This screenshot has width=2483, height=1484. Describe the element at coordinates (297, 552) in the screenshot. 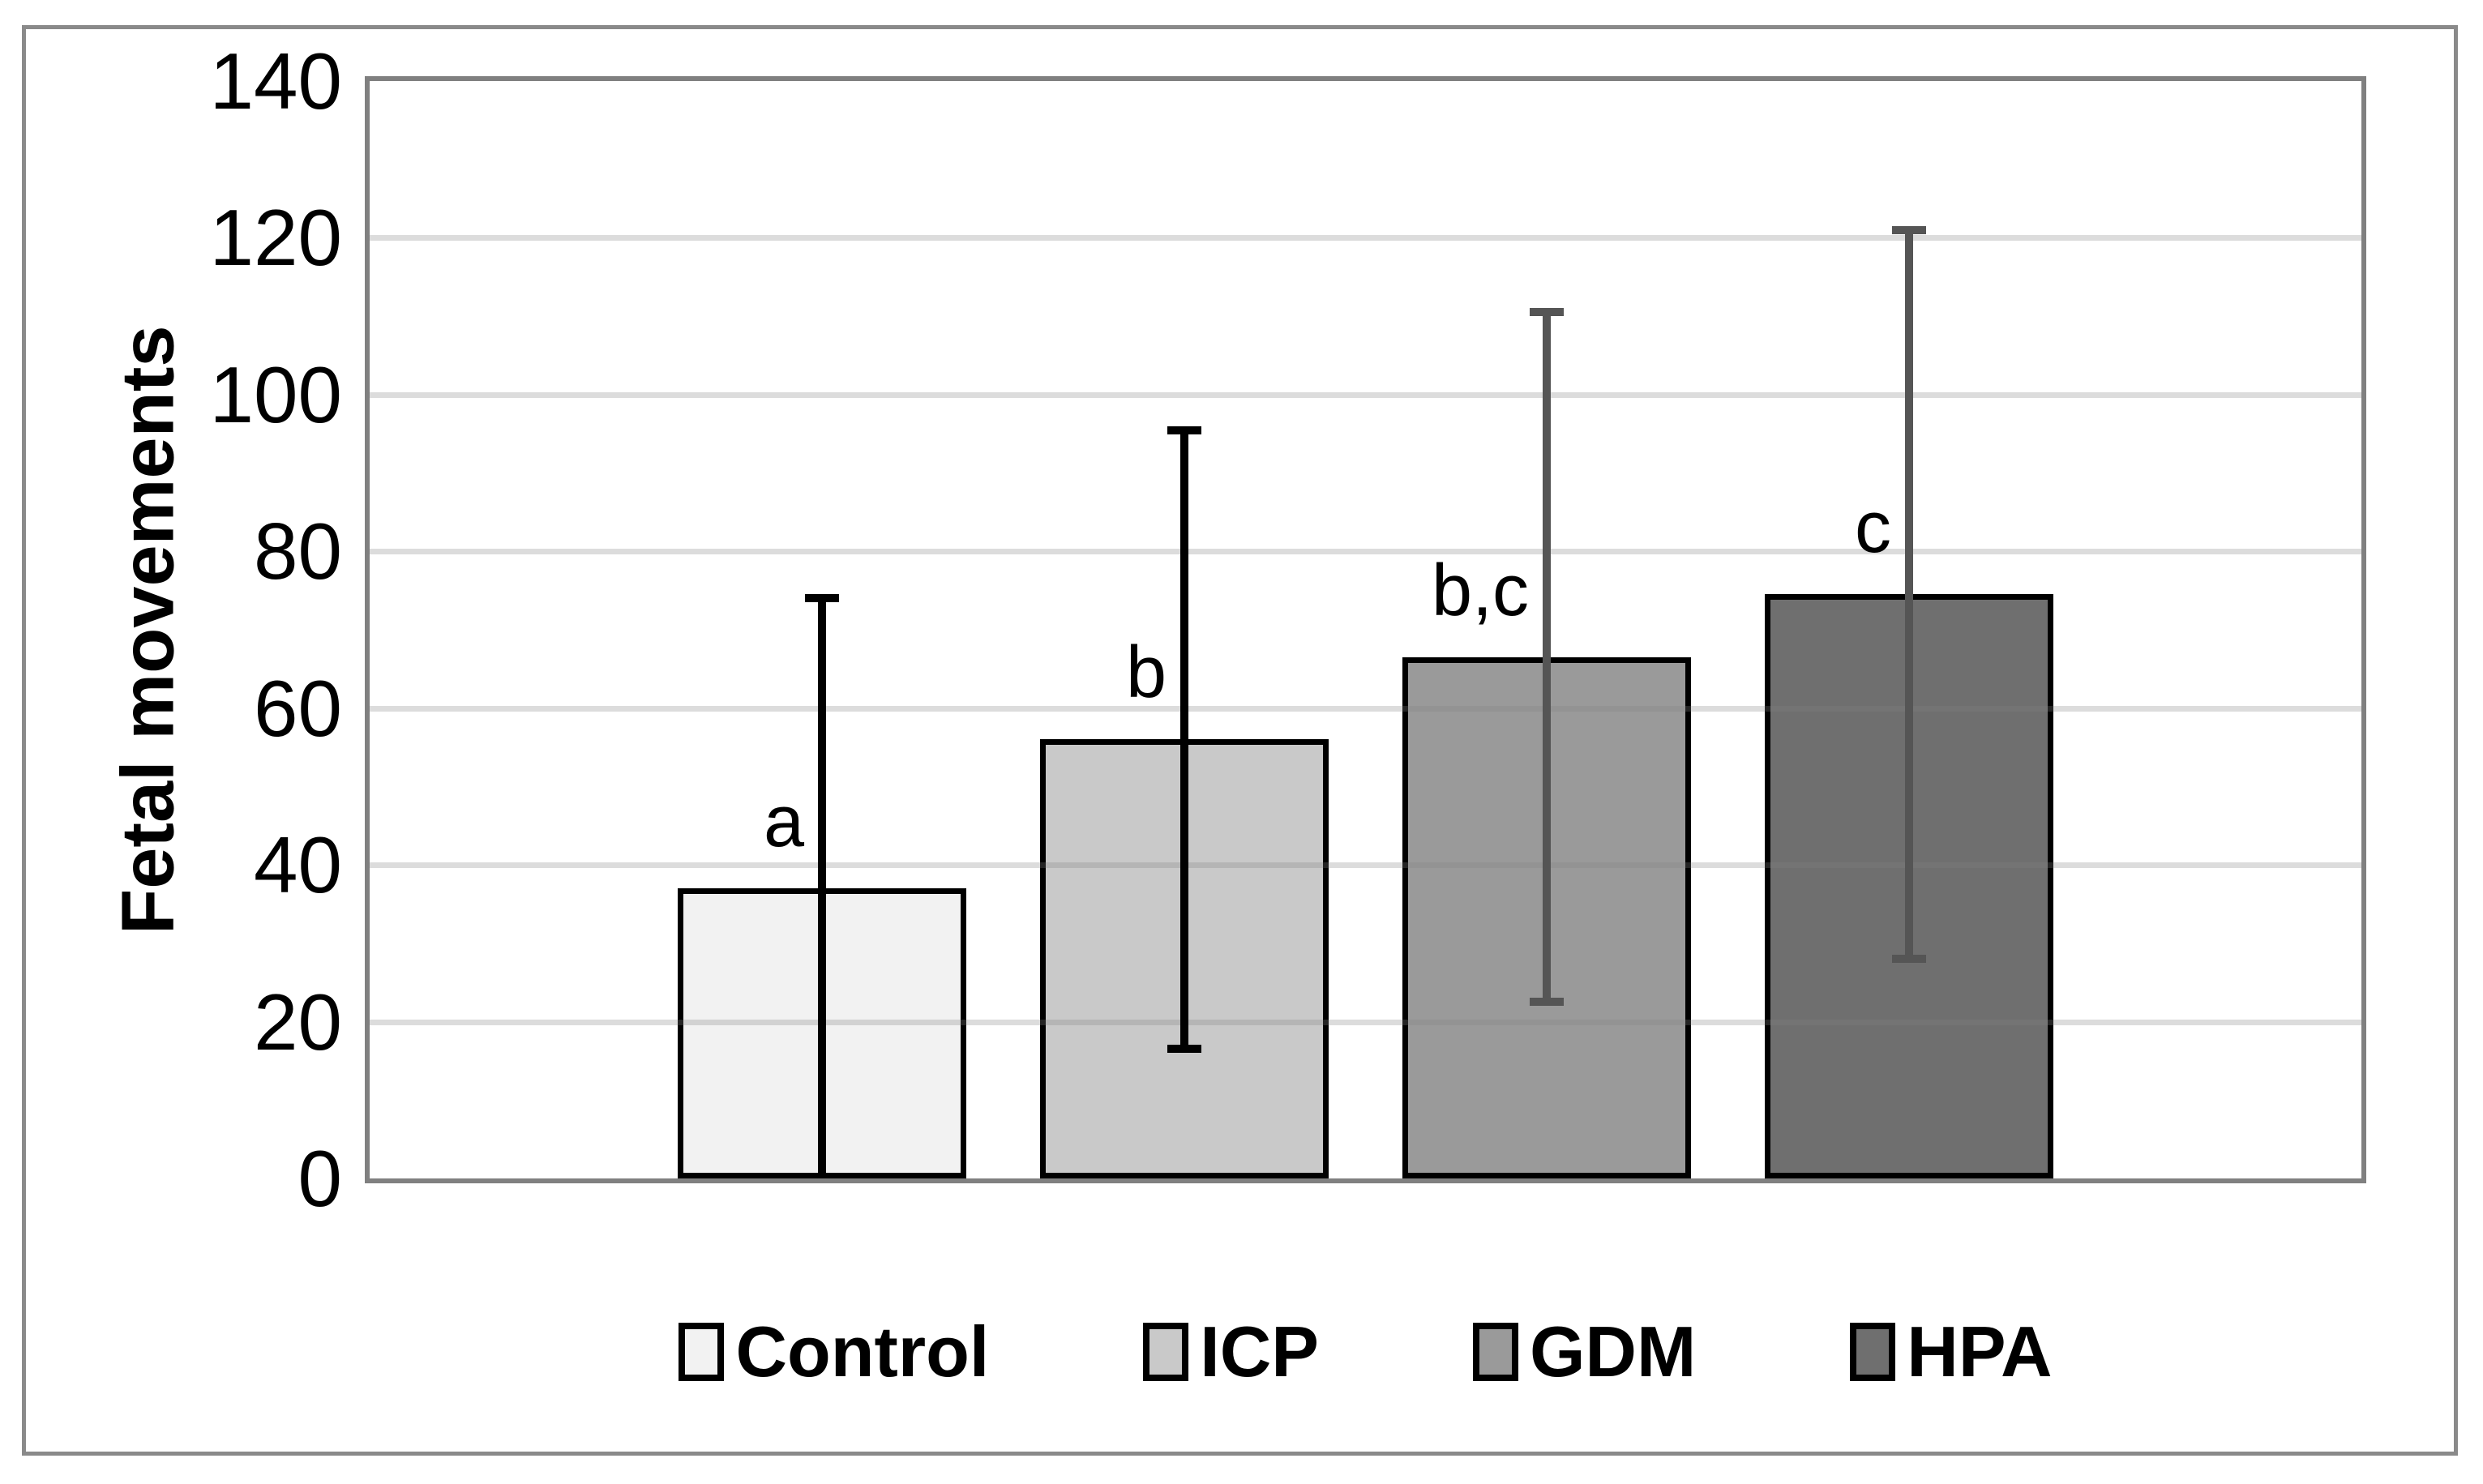

I see `y-tick-label-80: 80` at that location.